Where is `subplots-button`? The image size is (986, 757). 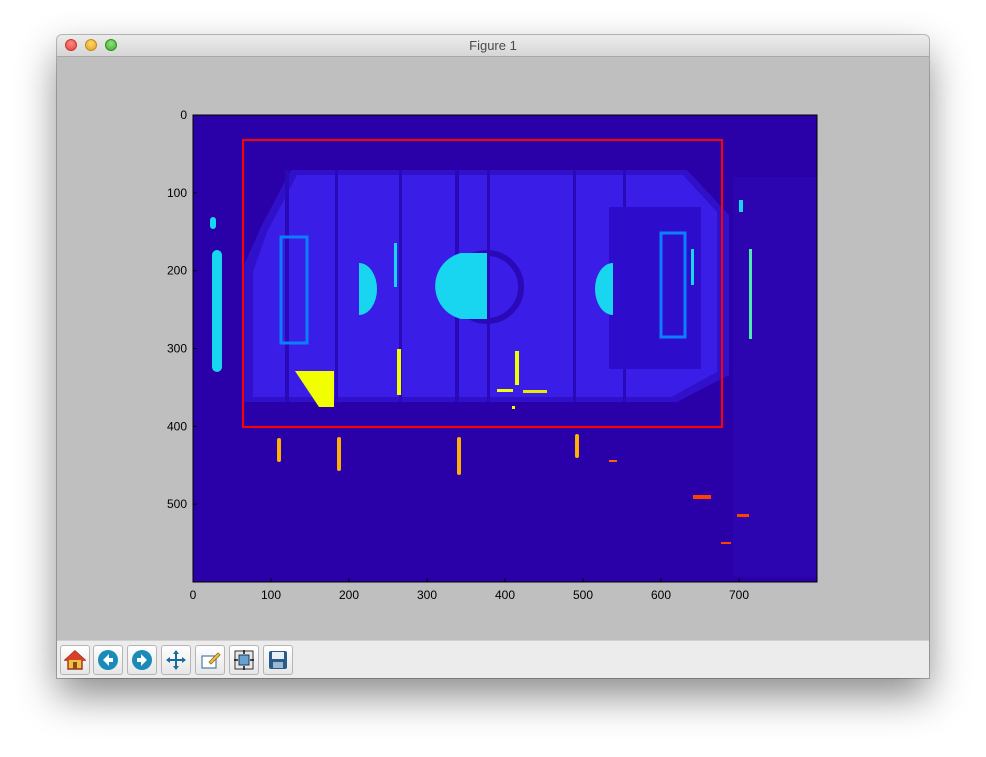
subplots-button is located at coordinates (244, 660).